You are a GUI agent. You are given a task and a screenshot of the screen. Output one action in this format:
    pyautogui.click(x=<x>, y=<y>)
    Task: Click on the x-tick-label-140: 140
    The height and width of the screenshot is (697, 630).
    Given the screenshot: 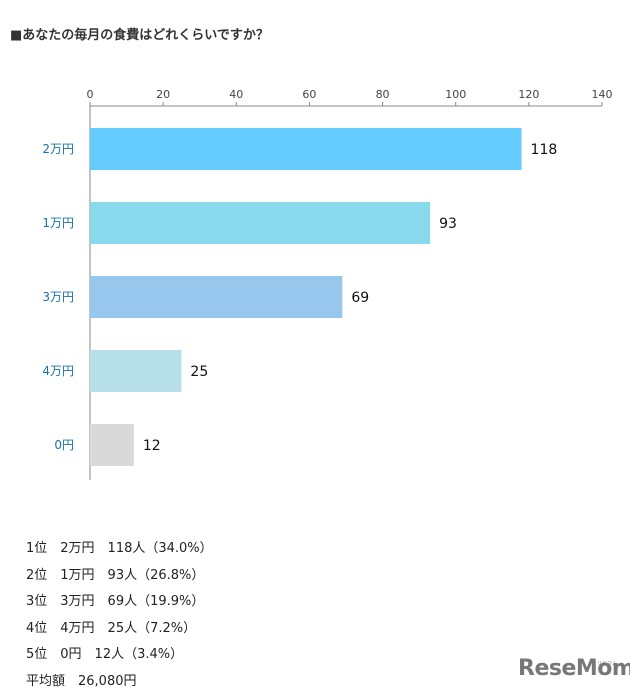 What is the action you would take?
    pyautogui.click(x=602, y=94)
    